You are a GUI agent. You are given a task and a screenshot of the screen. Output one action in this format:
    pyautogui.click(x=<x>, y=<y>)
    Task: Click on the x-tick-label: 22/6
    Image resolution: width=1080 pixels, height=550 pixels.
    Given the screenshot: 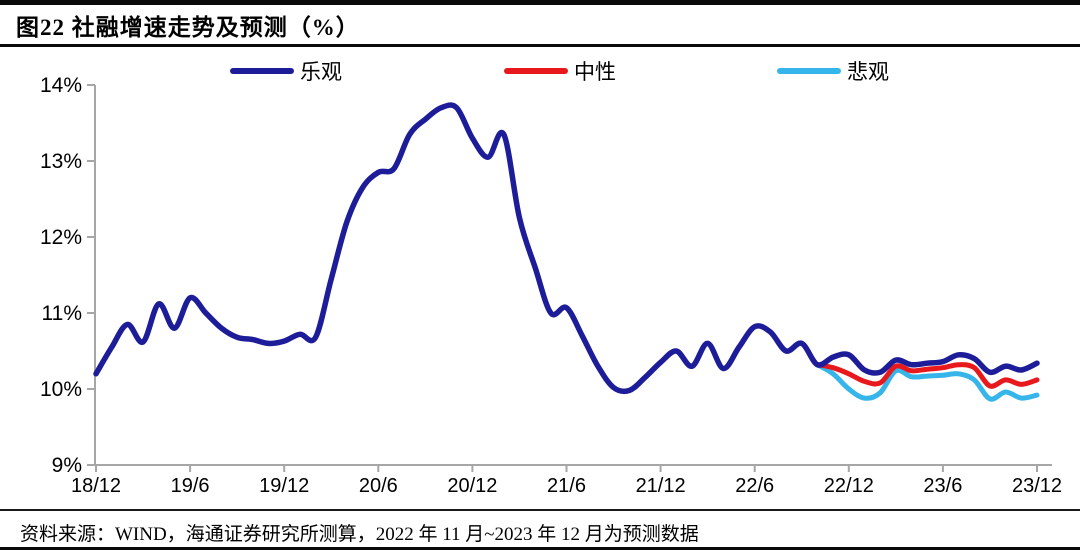 What is the action you would take?
    pyautogui.click(x=754, y=486)
    